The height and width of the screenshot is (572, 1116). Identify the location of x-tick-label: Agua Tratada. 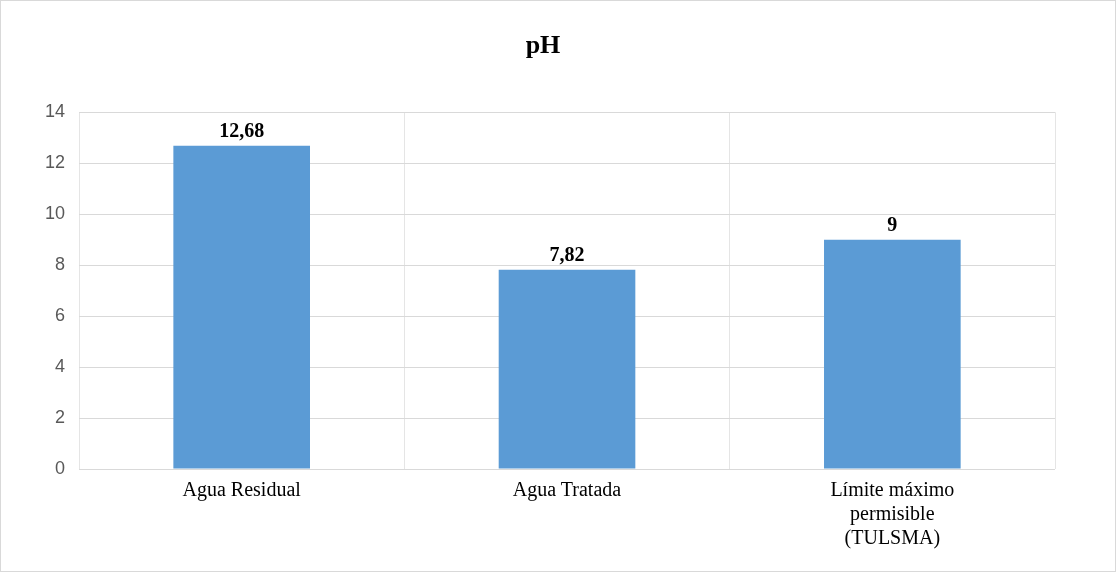
(567, 490).